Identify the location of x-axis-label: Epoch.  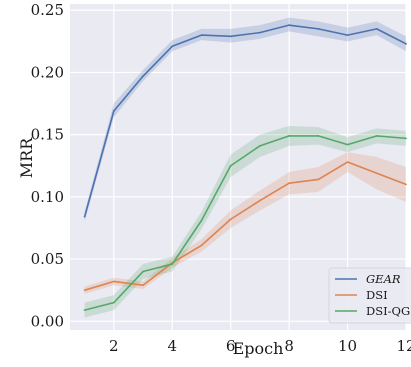
(258, 348).